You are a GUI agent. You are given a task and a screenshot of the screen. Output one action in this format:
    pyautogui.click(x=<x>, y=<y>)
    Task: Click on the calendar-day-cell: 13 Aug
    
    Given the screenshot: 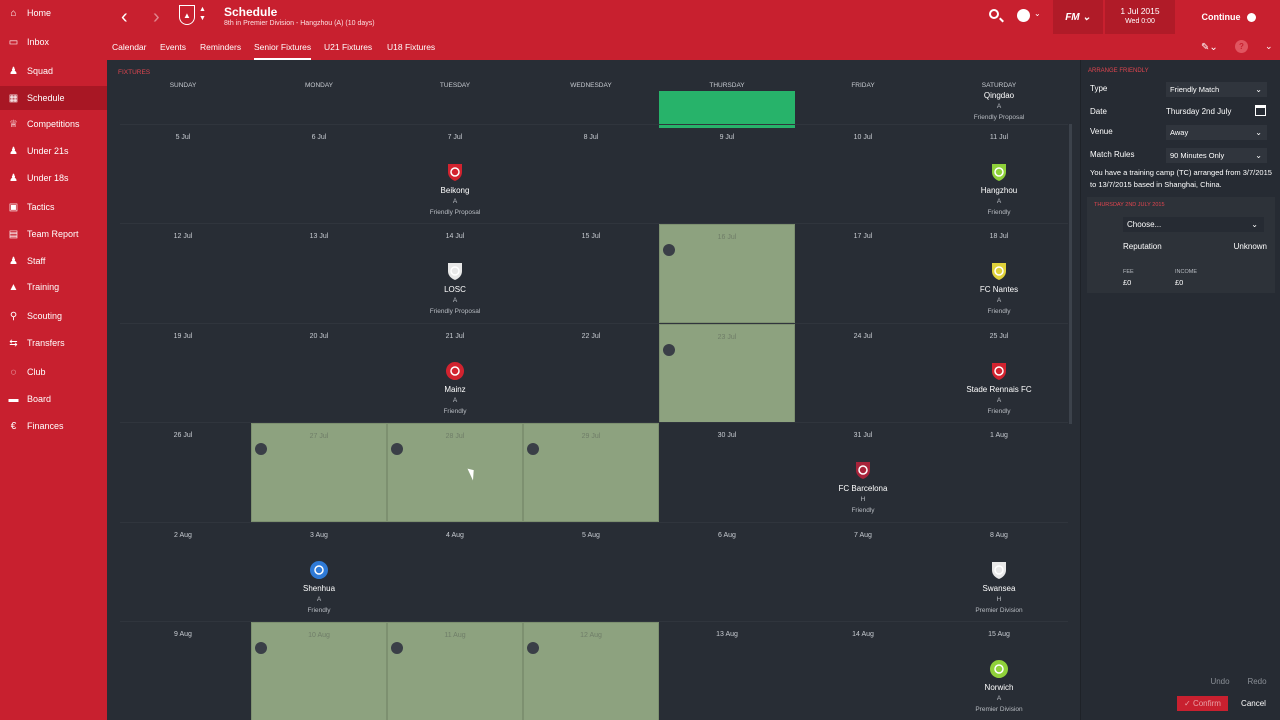 What is the action you would take?
    pyautogui.click(x=727, y=671)
    